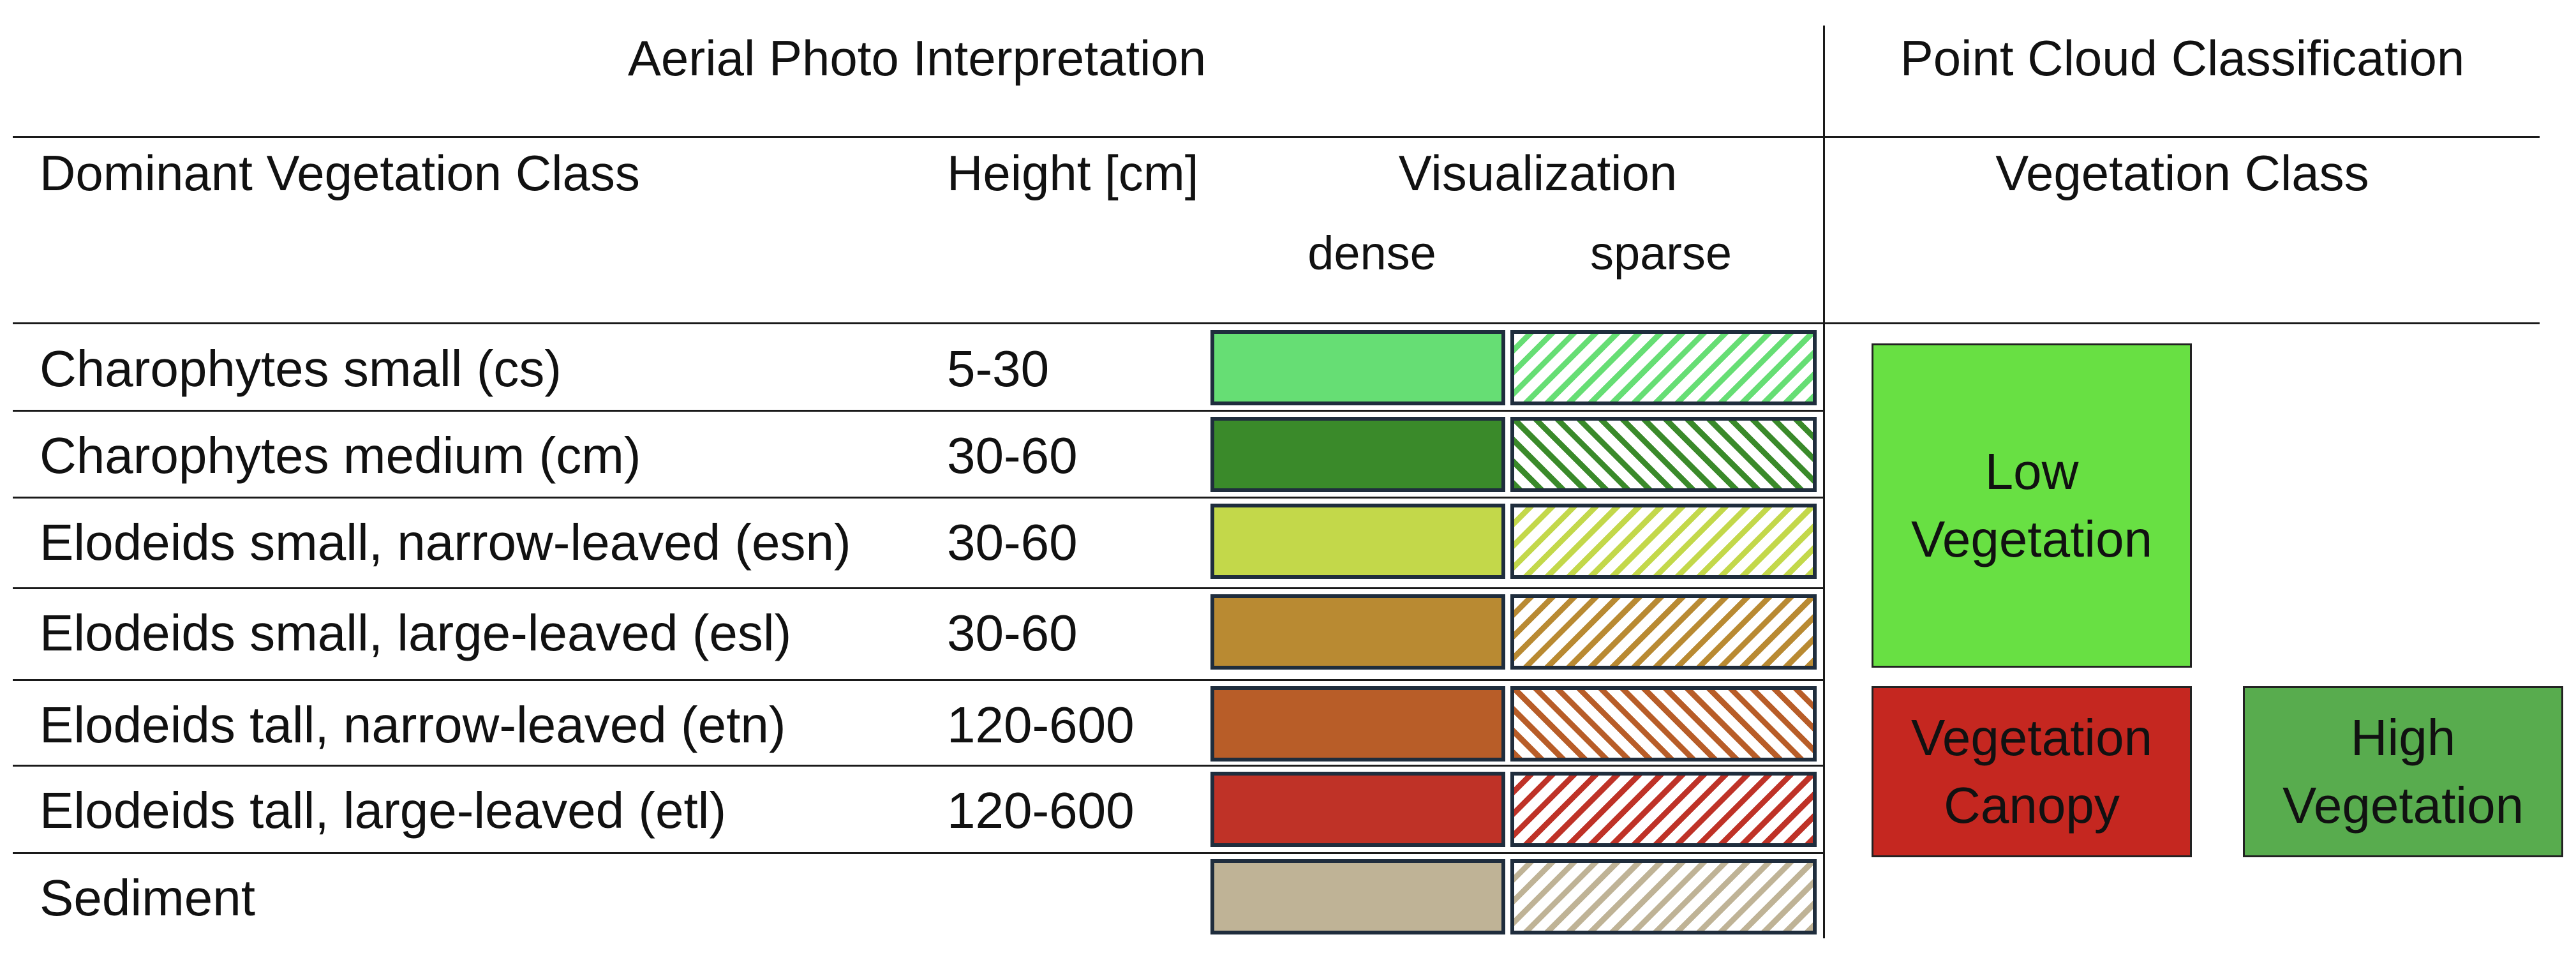  Describe the element at coordinates (2182, 173) in the screenshot. I see `column-header-vegetation-class: Vegetation Class` at that location.